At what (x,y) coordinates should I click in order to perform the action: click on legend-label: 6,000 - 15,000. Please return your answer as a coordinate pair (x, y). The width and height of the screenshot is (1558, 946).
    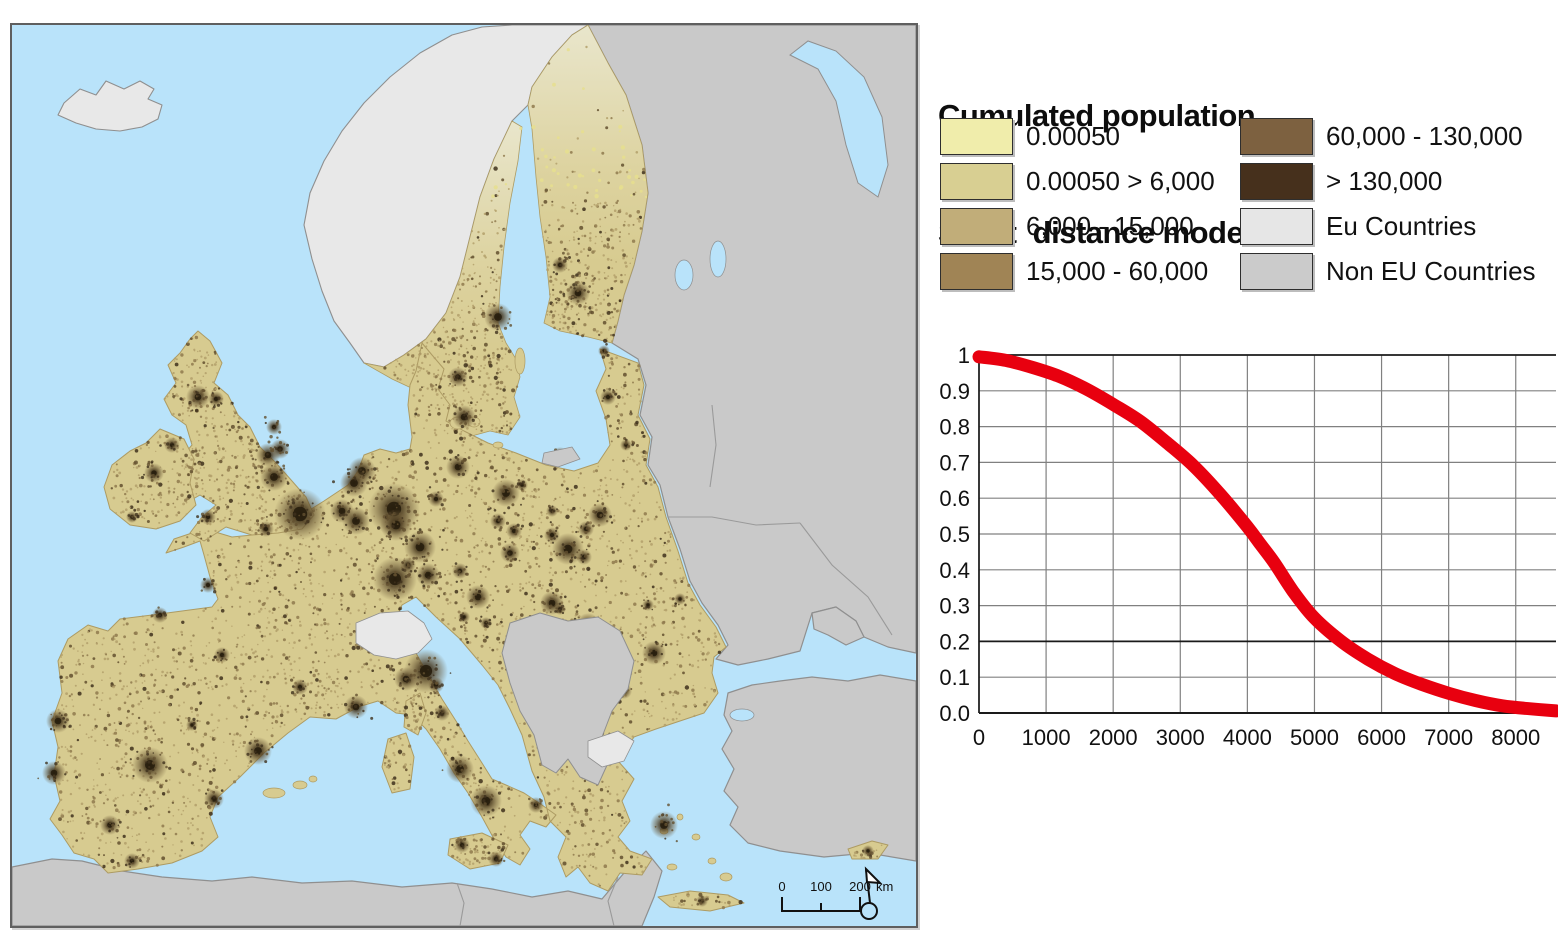
    Looking at the image, I should click on (1110, 226).